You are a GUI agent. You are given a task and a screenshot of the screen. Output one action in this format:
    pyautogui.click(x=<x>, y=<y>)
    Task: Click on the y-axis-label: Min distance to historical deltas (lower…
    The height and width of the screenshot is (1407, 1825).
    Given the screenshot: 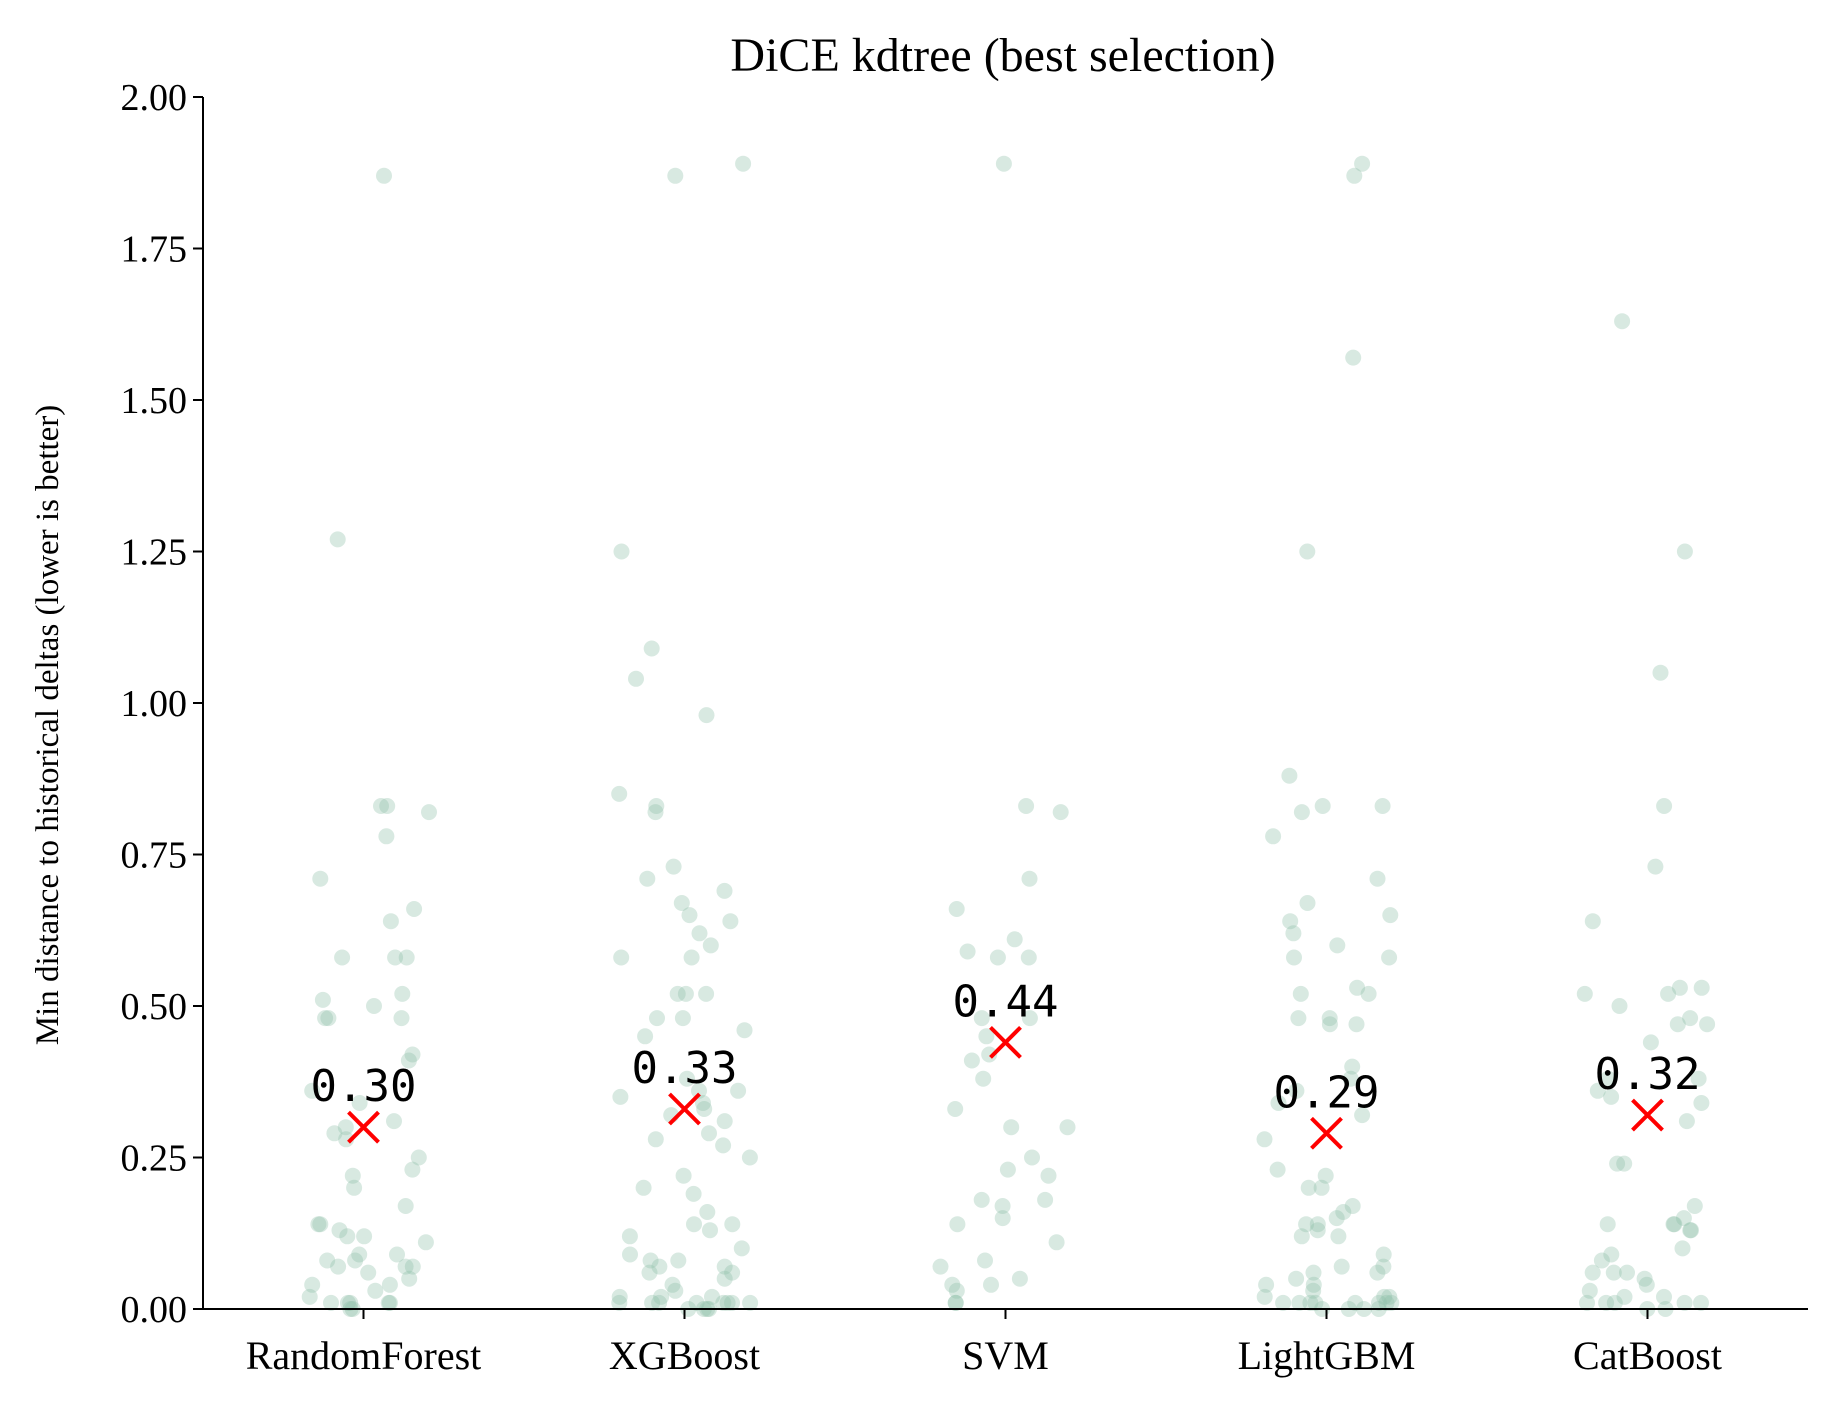 What is the action you would take?
    pyautogui.click(x=48, y=725)
    